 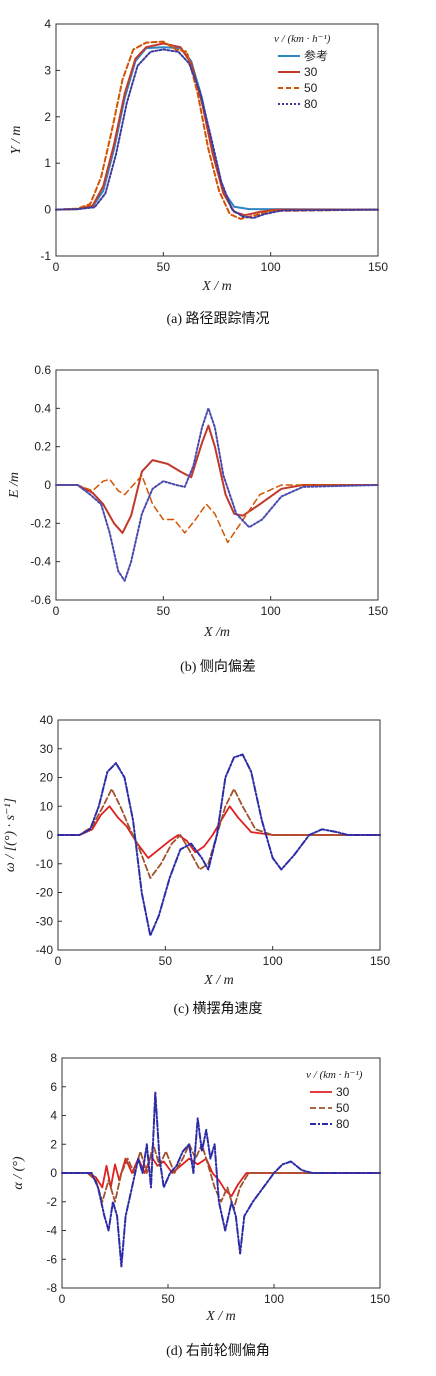 I want to click on chart-a-caption: (a) 路径跟踪情况, so click(x=218, y=319).